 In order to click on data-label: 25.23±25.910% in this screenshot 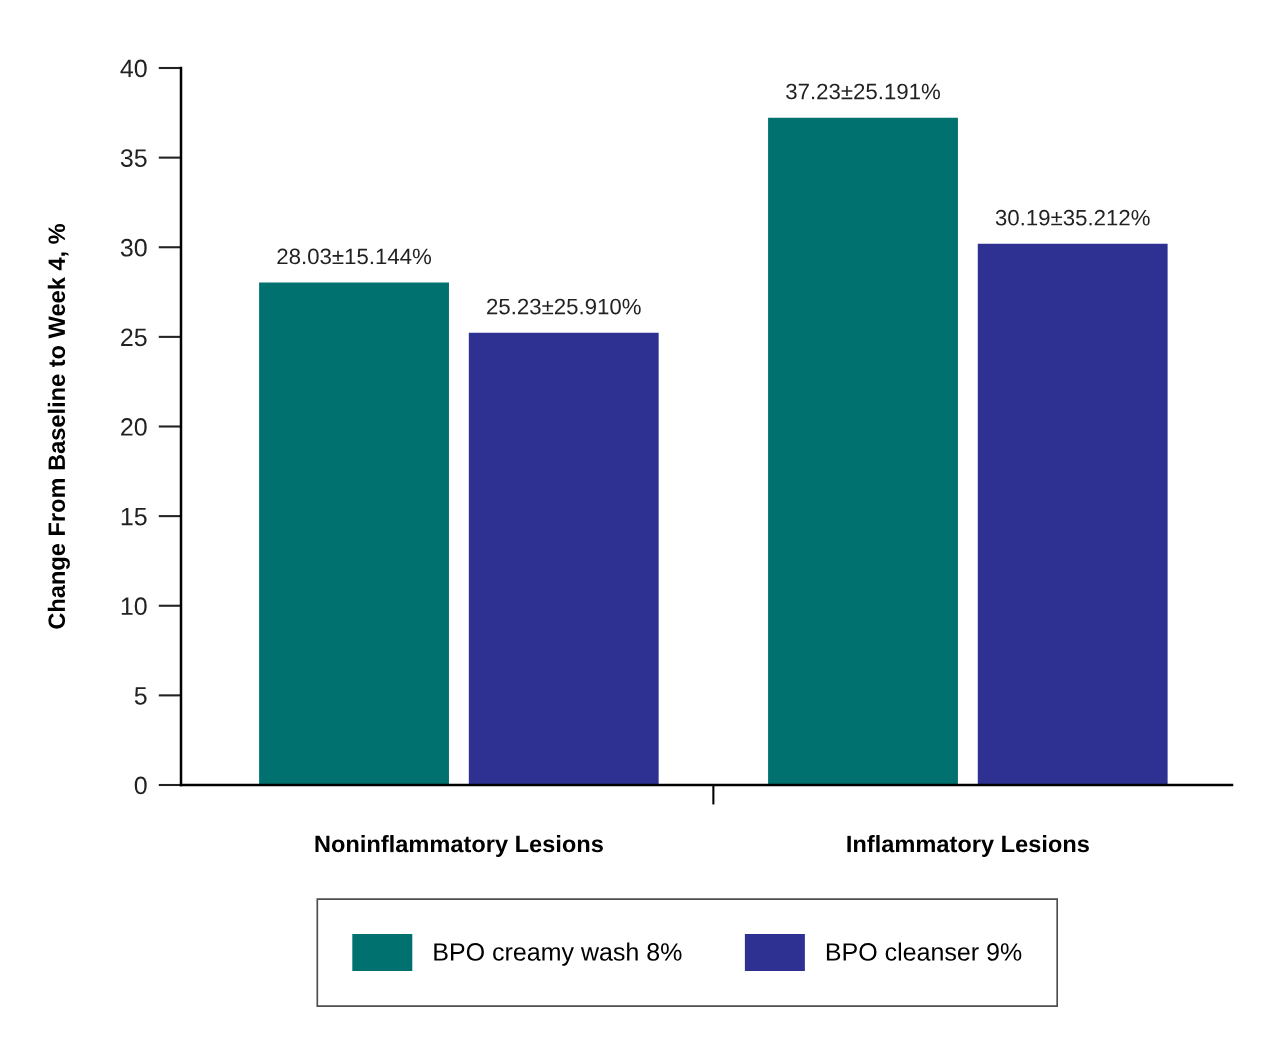, I will do `click(564, 306)`.